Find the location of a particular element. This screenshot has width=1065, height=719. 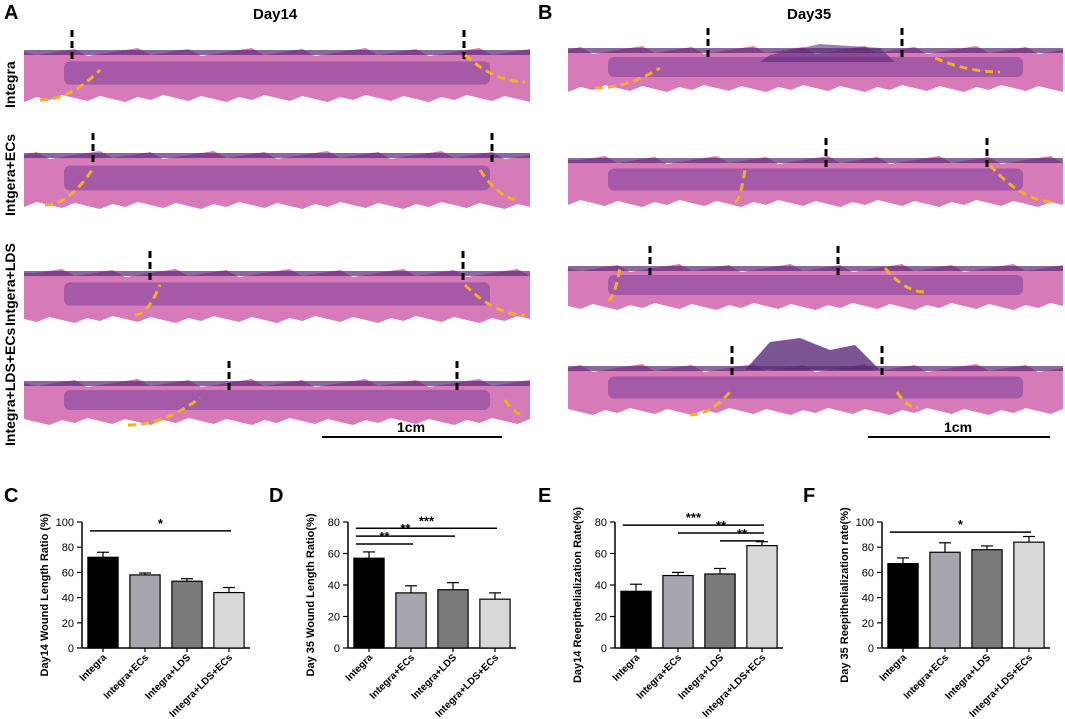

scale-label-b: 1cm is located at coordinates (958, 427).